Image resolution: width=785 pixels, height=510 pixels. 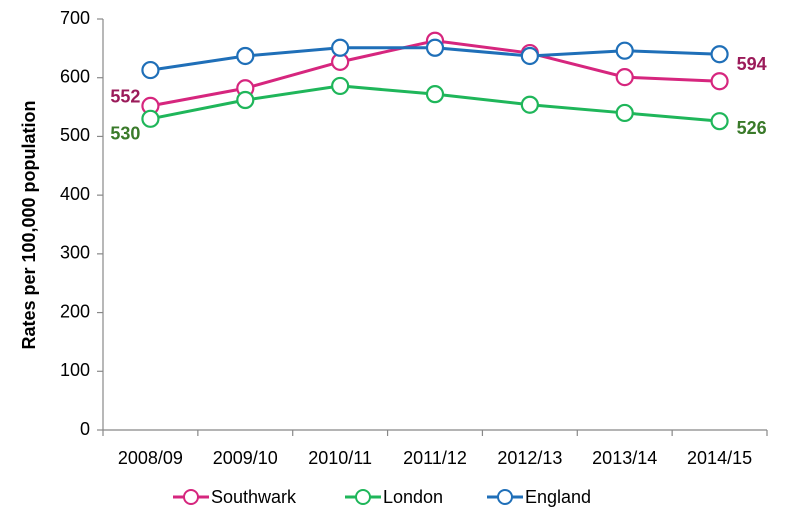 I want to click on data-label: 526, so click(x=752, y=128).